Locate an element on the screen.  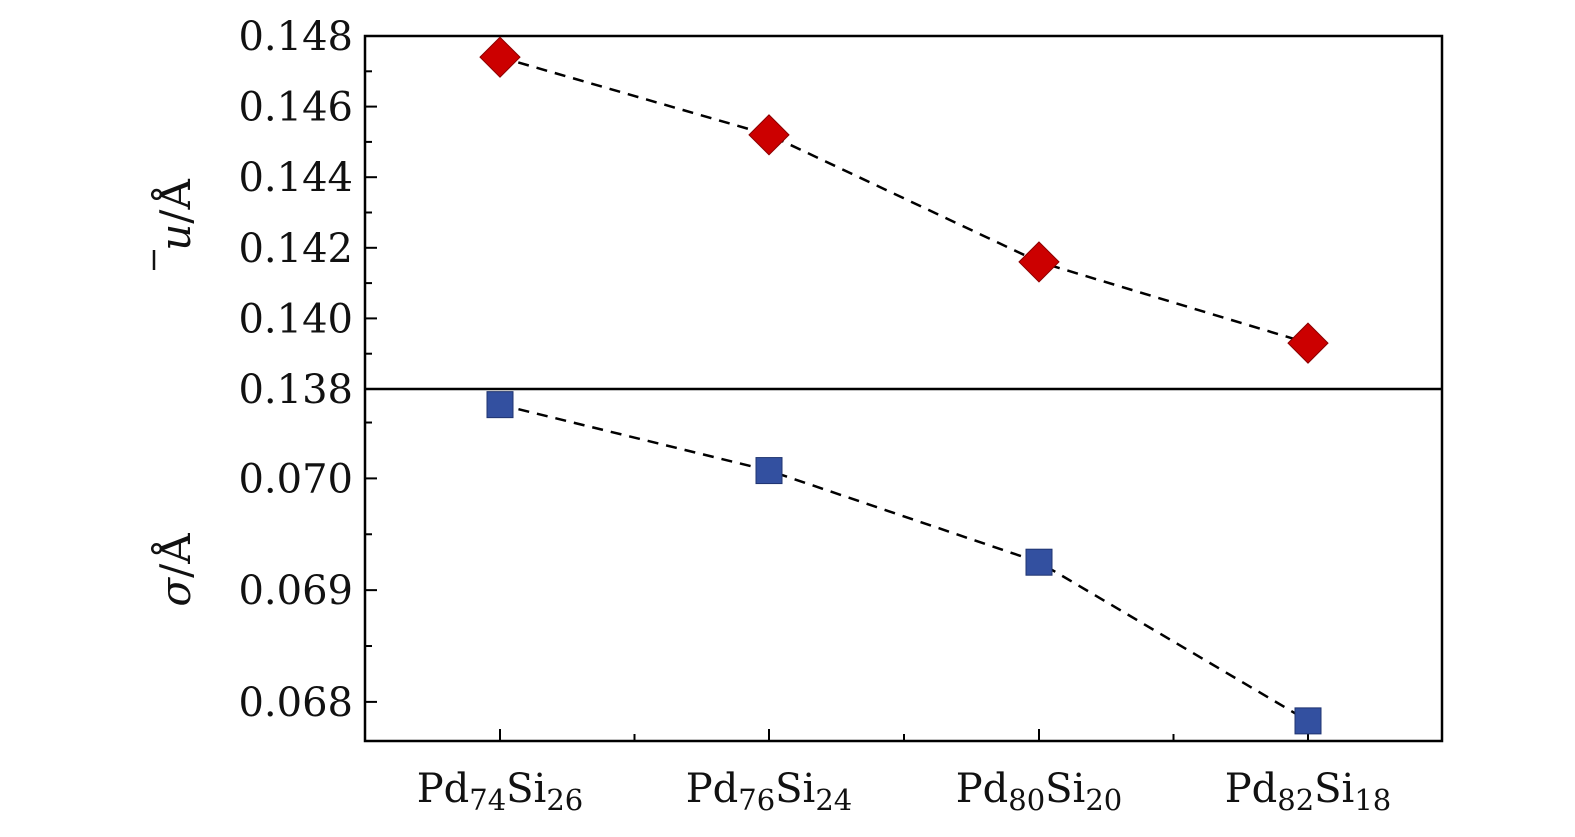
y-tick-label: 0.146 is located at coordinates (295, 108).